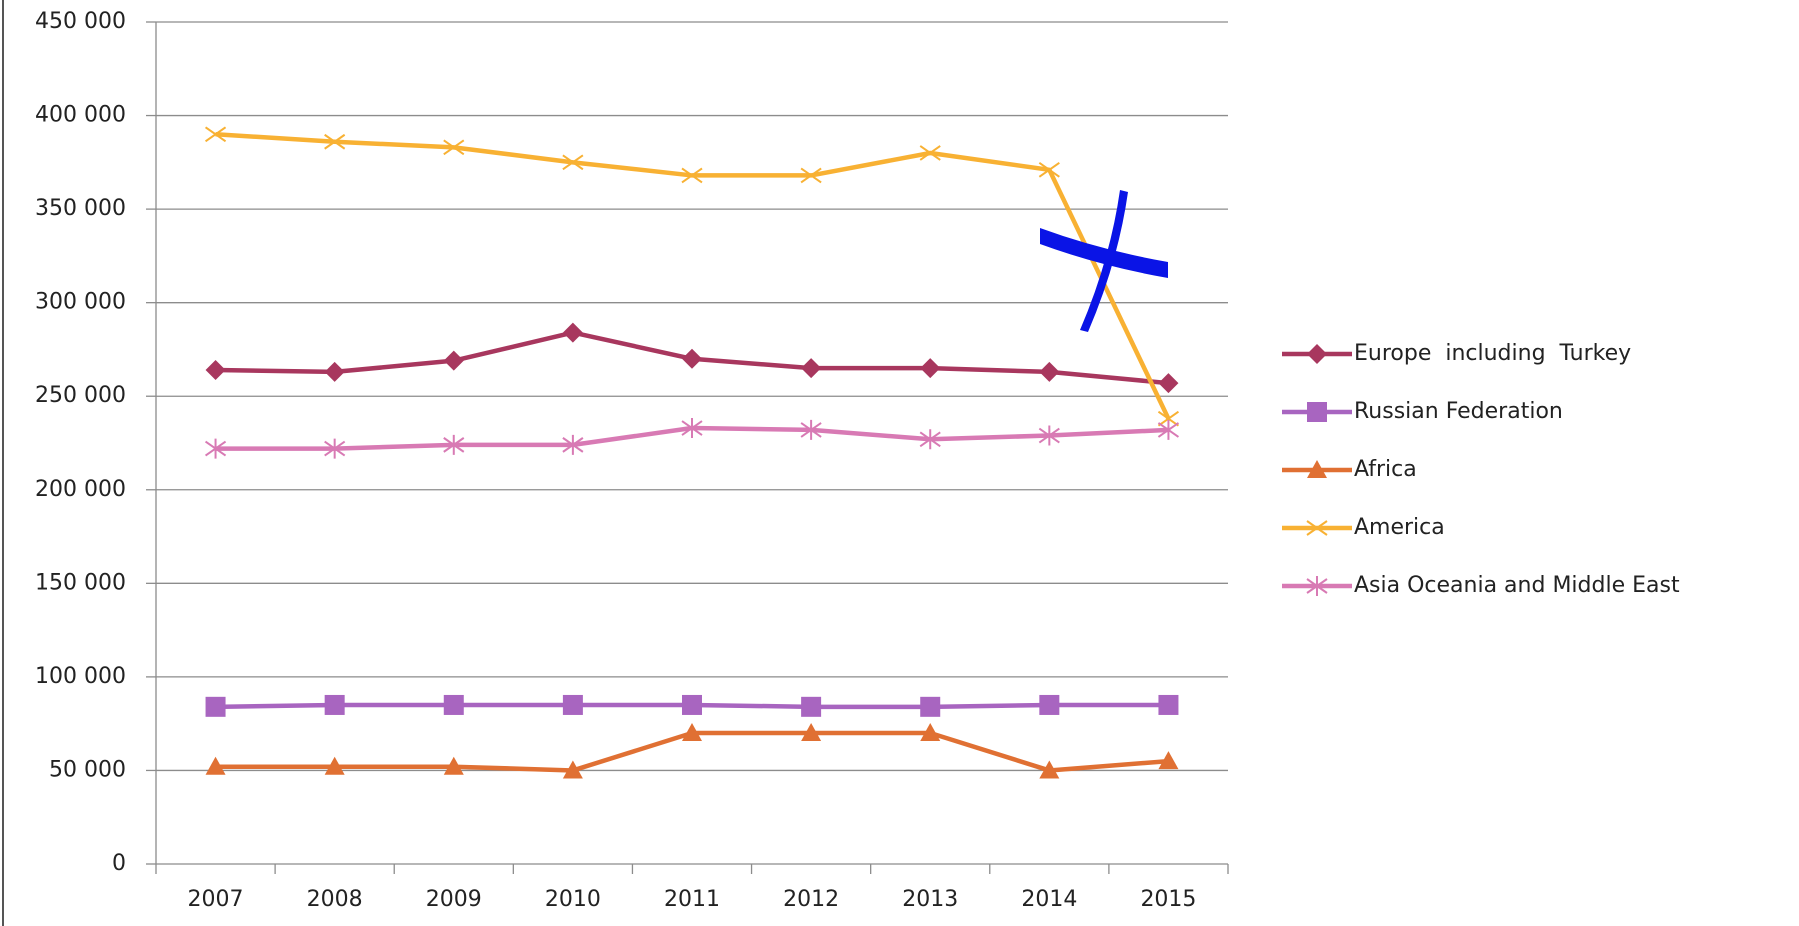 The height and width of the screenshot is (926, 1799). What do you see at coordinates (87, 769) in the screenshot?
I see `y-tick-label: 50 000` at bounding box center [87, 769].